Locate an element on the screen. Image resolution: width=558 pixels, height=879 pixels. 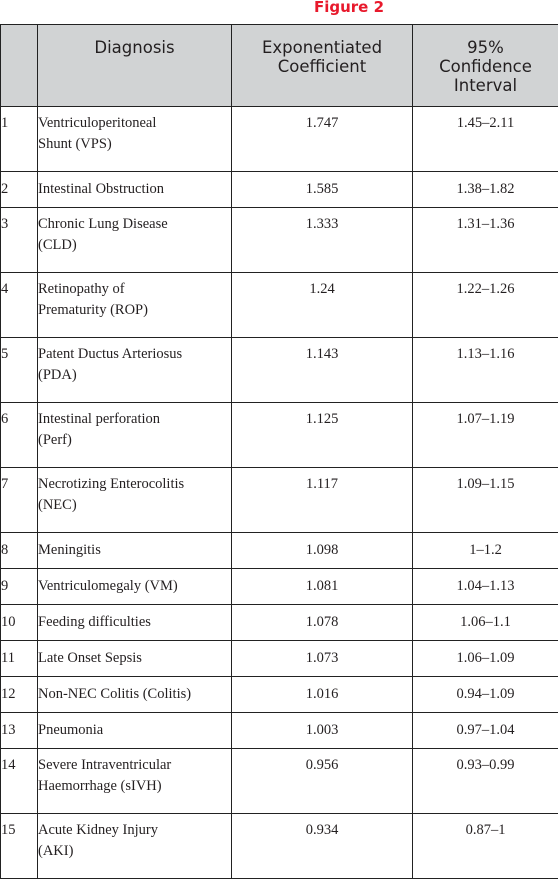
diagnosis-cell: Late Onset Sepsis is located at coordinates (135, 659).